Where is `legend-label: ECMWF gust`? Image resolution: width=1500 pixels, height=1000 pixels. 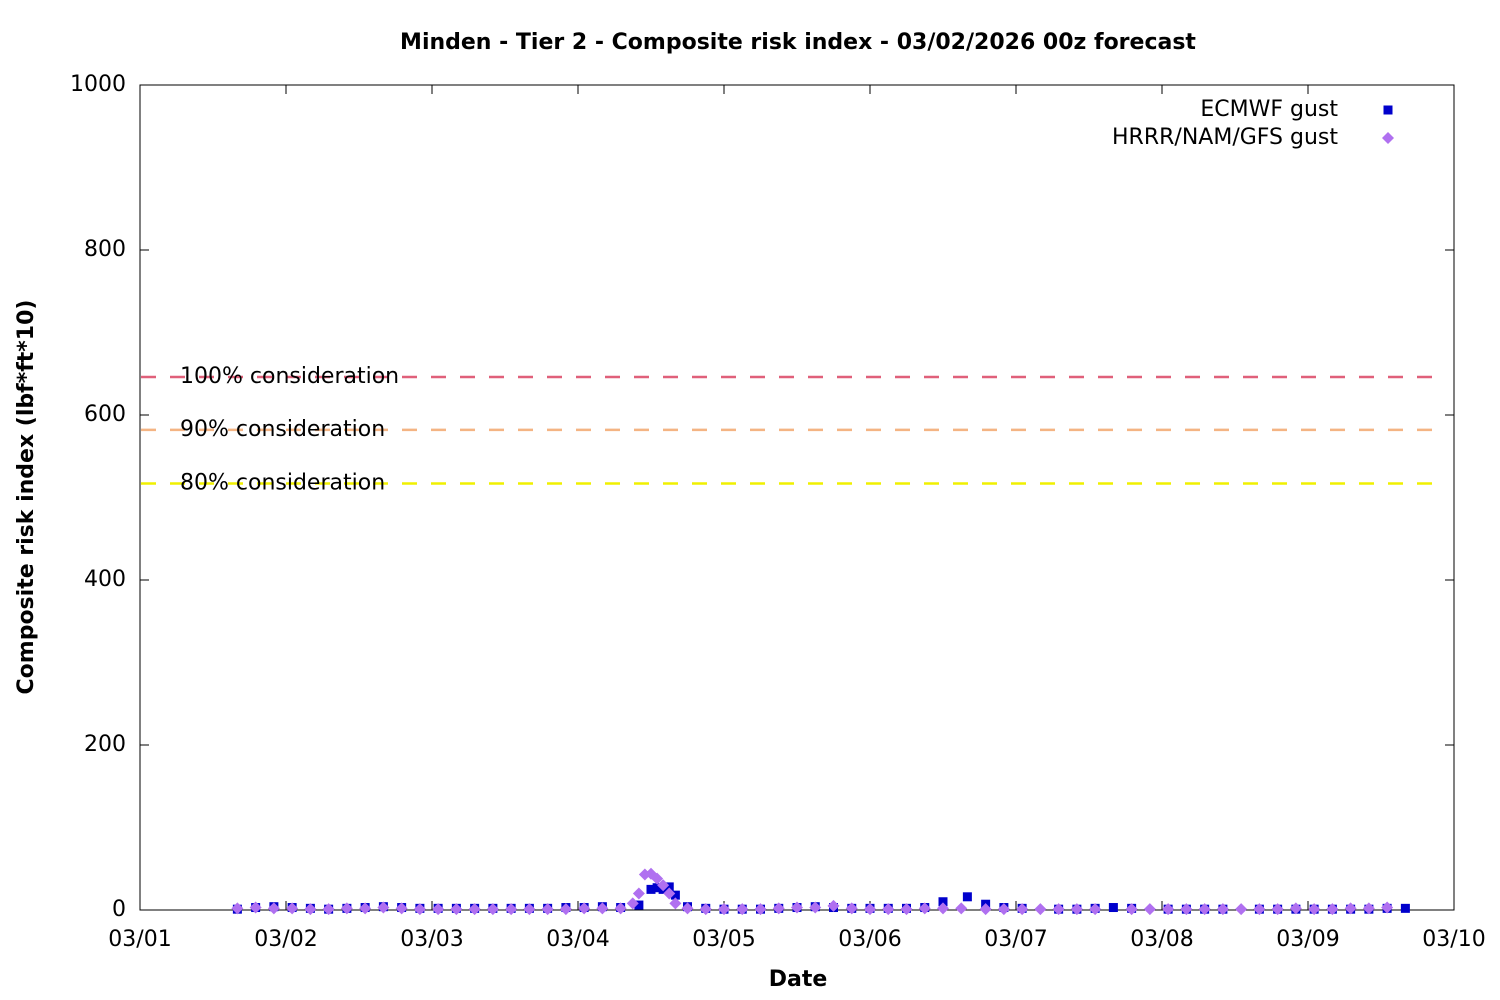 legend-label: ECMWF gust is located at coordinates (1269, 109).